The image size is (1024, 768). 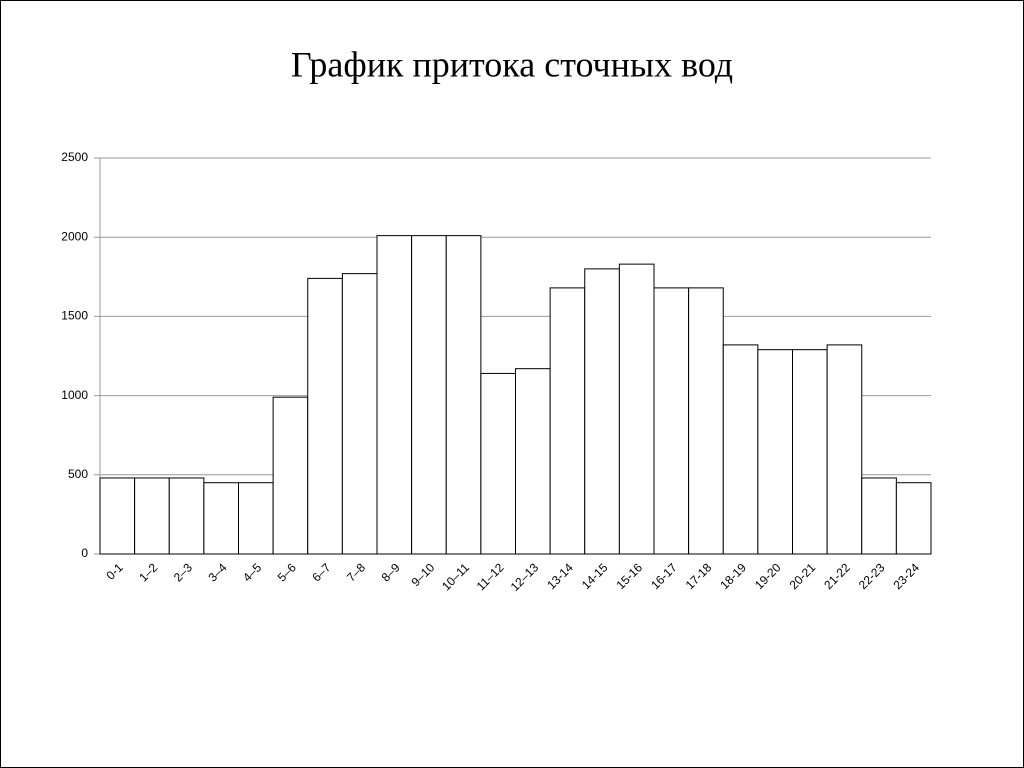 What do you see at coordinates (512, 64) in the screenshot?
I see `chart-title: График притока сточных вод` at bounding box center [512, 64].